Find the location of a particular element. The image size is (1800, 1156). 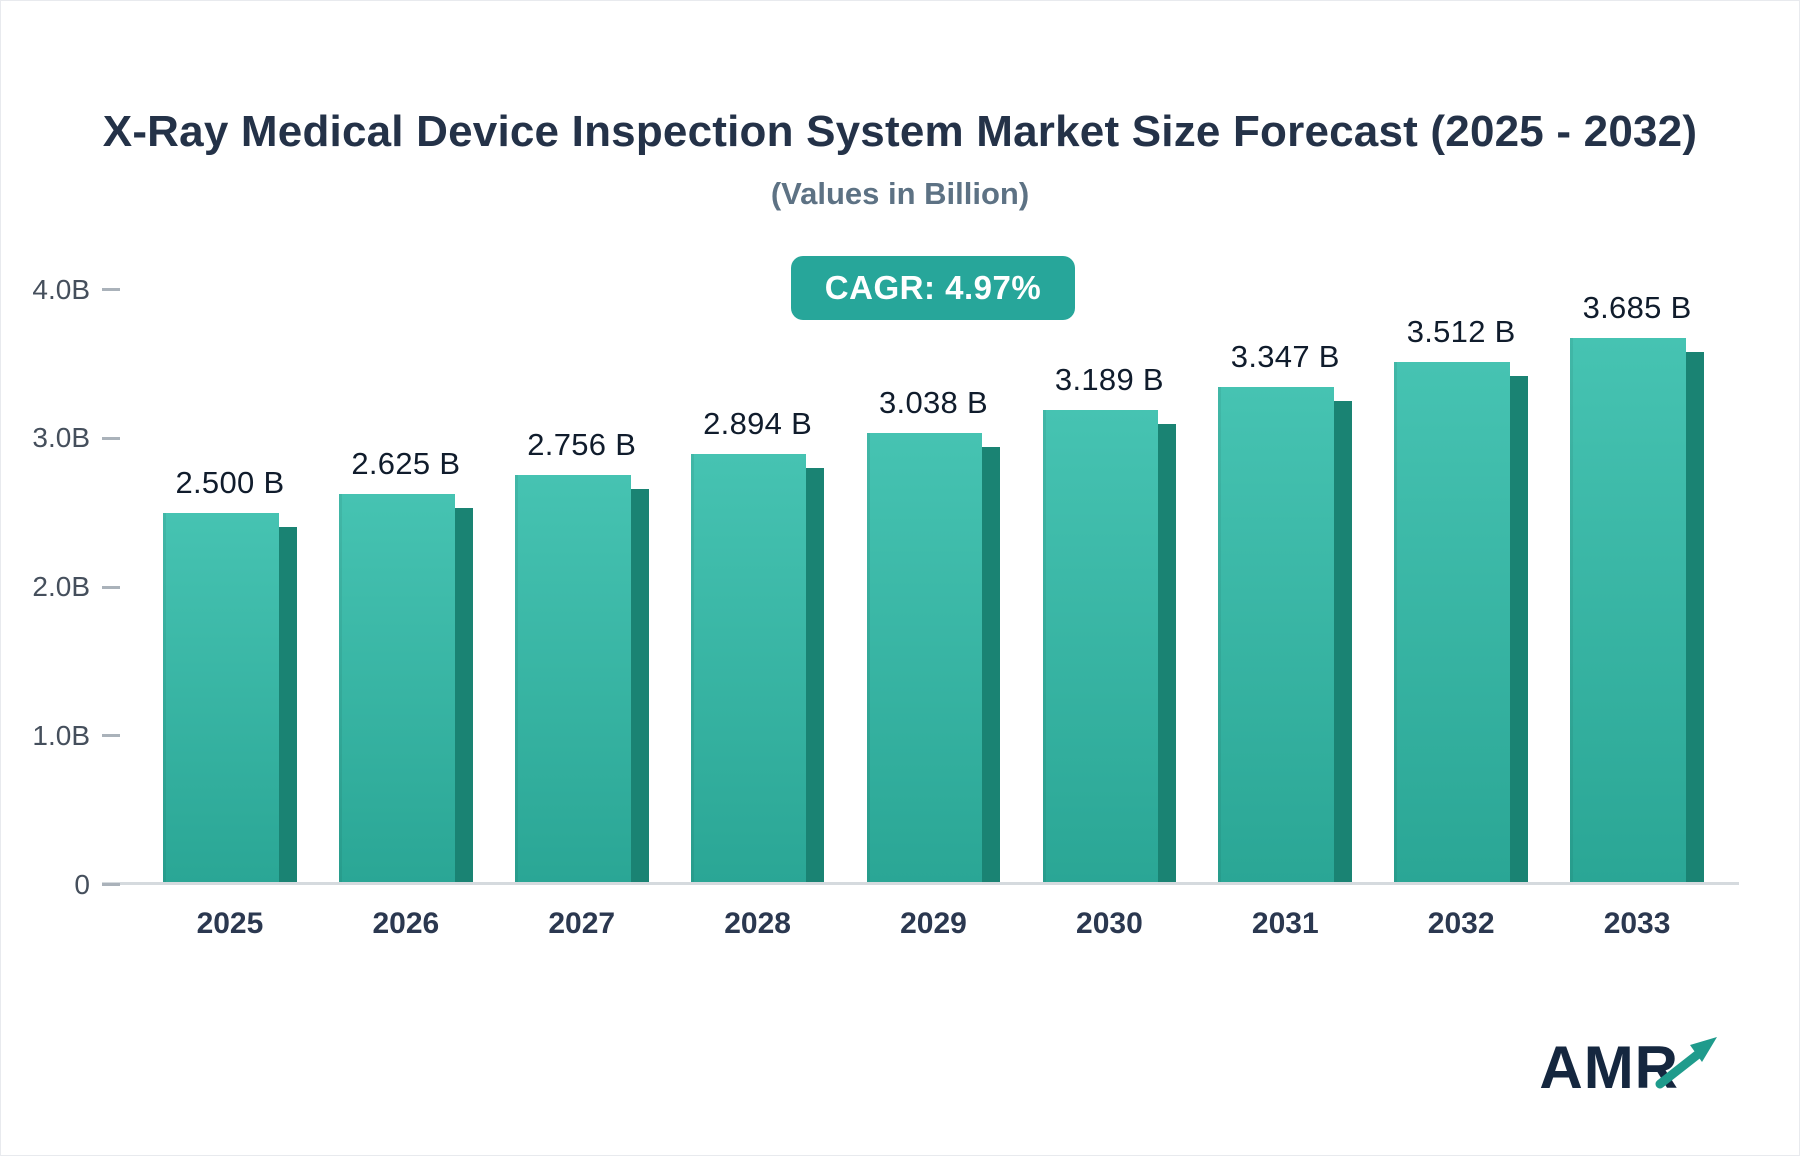

y-tick: 3.0B is located at coordinates (73, 438).